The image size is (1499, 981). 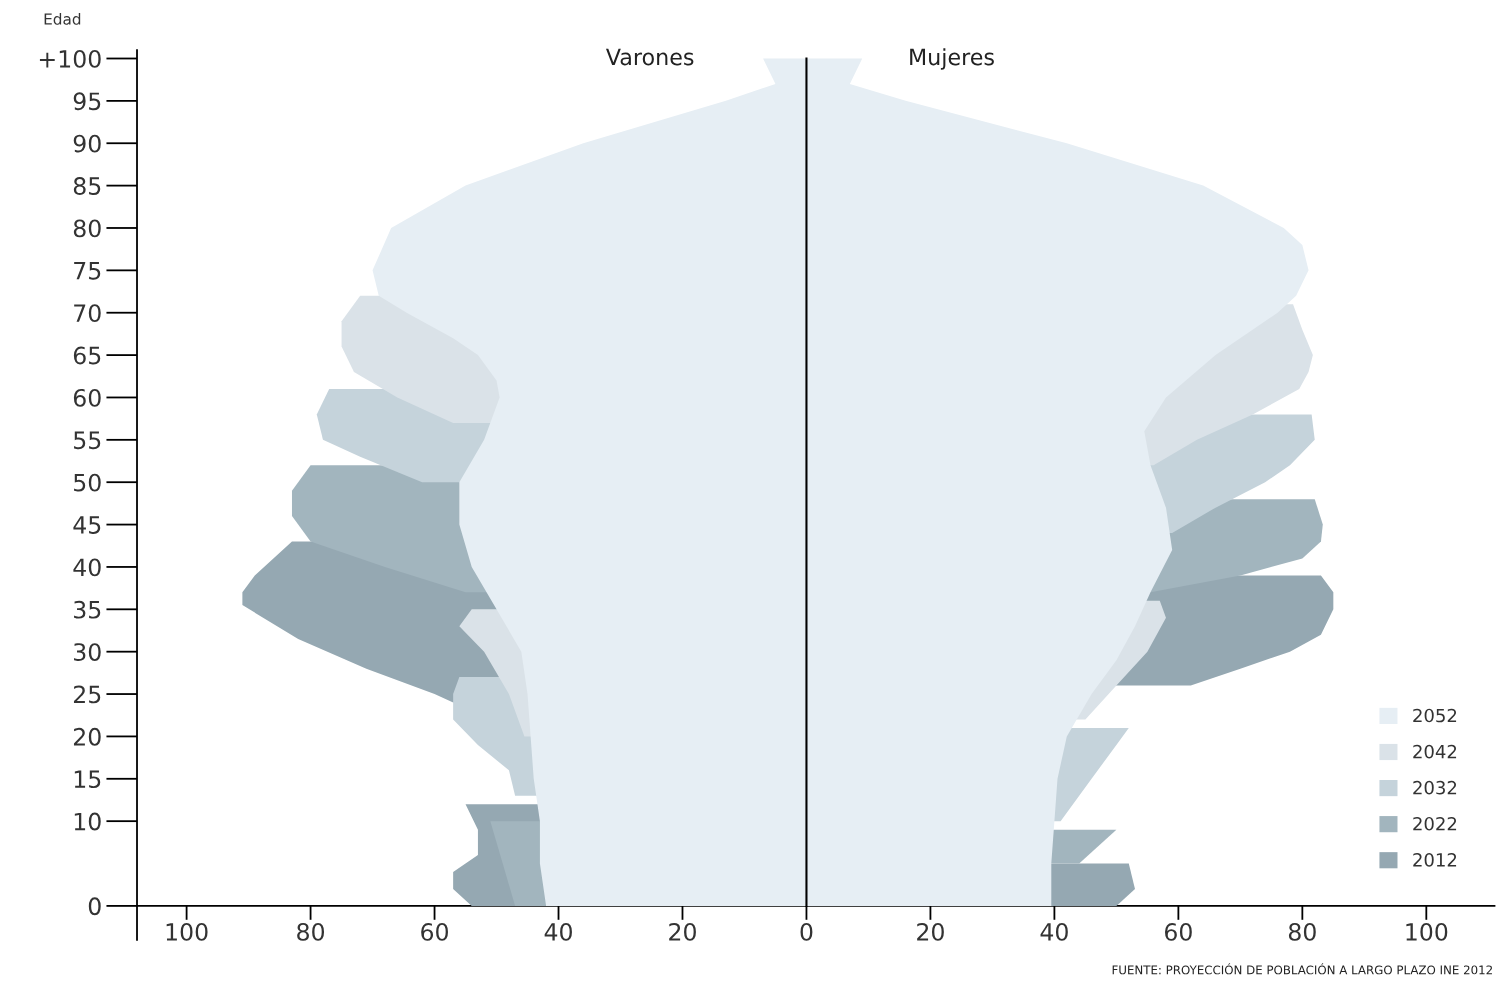 What do you see at coordinates (1435, 787) in the screenshot?
I see `legend-label: 2032` at bounding box center [1435, 787].